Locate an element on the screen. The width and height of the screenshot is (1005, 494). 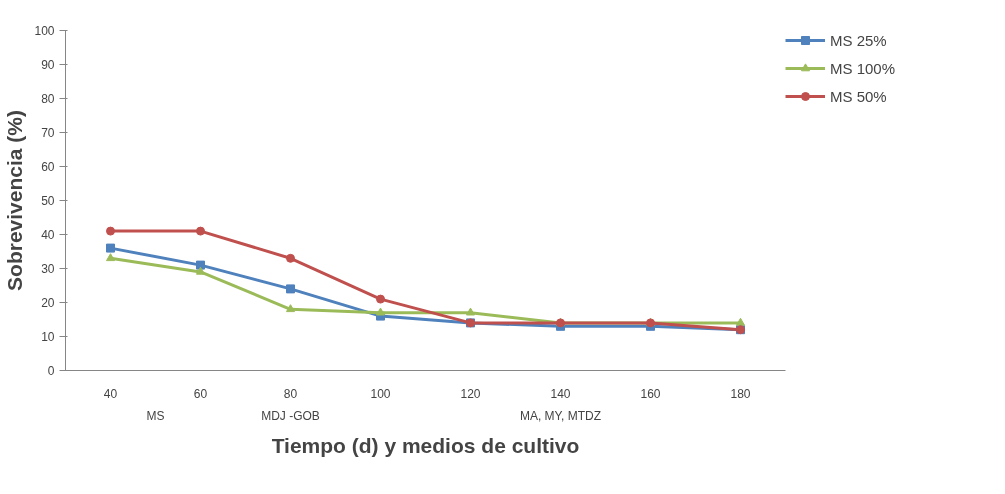
legend-label: MS 100% is located at coordinates (863, 68).